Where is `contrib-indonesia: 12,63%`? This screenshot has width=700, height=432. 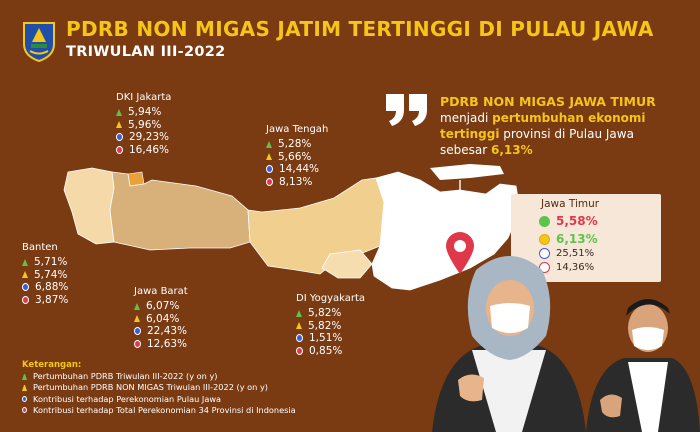
contrib-indonesia: 12,63% is located at coordinates (167, 343).